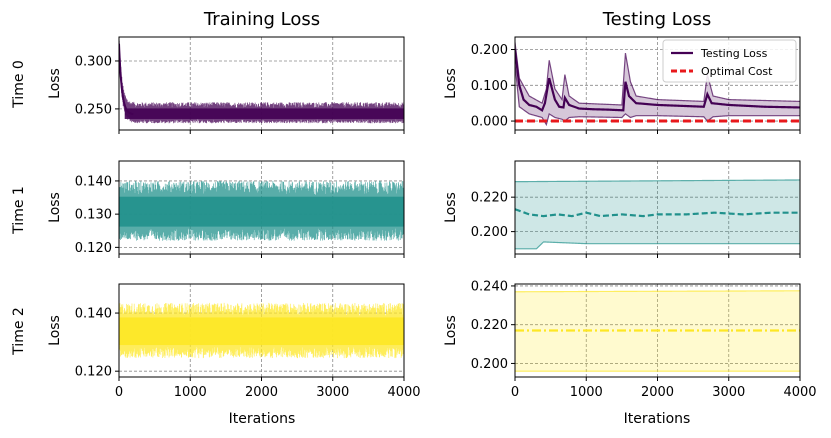 The image size is (831, 438). I want to click on y-tick-label: 0.240, so click(489, 286).